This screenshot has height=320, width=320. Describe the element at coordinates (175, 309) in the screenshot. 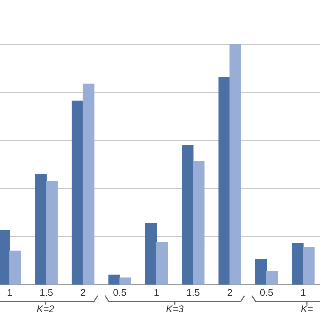

I see `text: K=3` at that location.